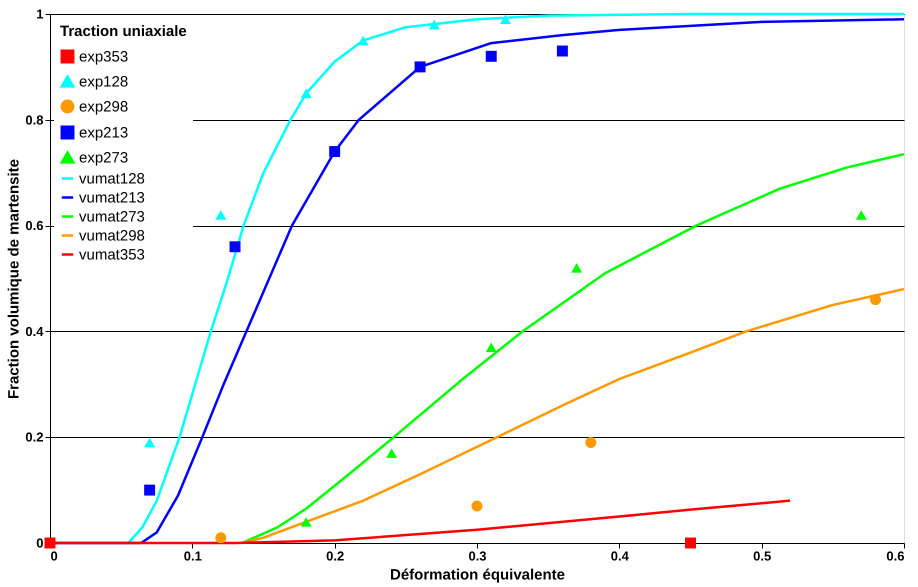 Image resolution: width=918 pixels, height=587 pixels. What do you see at coordinates (54, 556) in the screenshot?
I see `x-tick-label: 0` at bounding box center [54, 556].